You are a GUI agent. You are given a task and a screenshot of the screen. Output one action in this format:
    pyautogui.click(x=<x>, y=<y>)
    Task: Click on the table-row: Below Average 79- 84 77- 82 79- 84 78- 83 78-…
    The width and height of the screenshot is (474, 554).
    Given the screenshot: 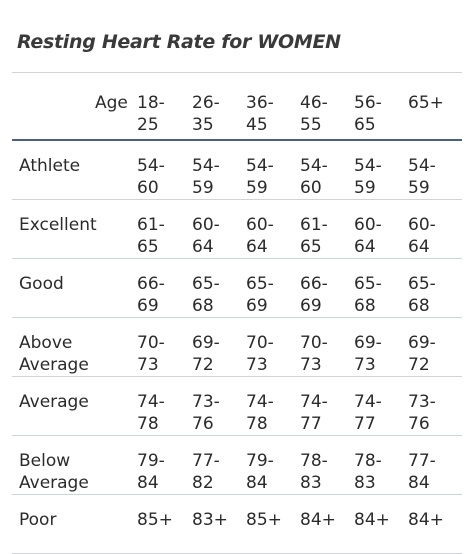 What is the action you would take?
    pyautogui.click(x=237, y=464)
    